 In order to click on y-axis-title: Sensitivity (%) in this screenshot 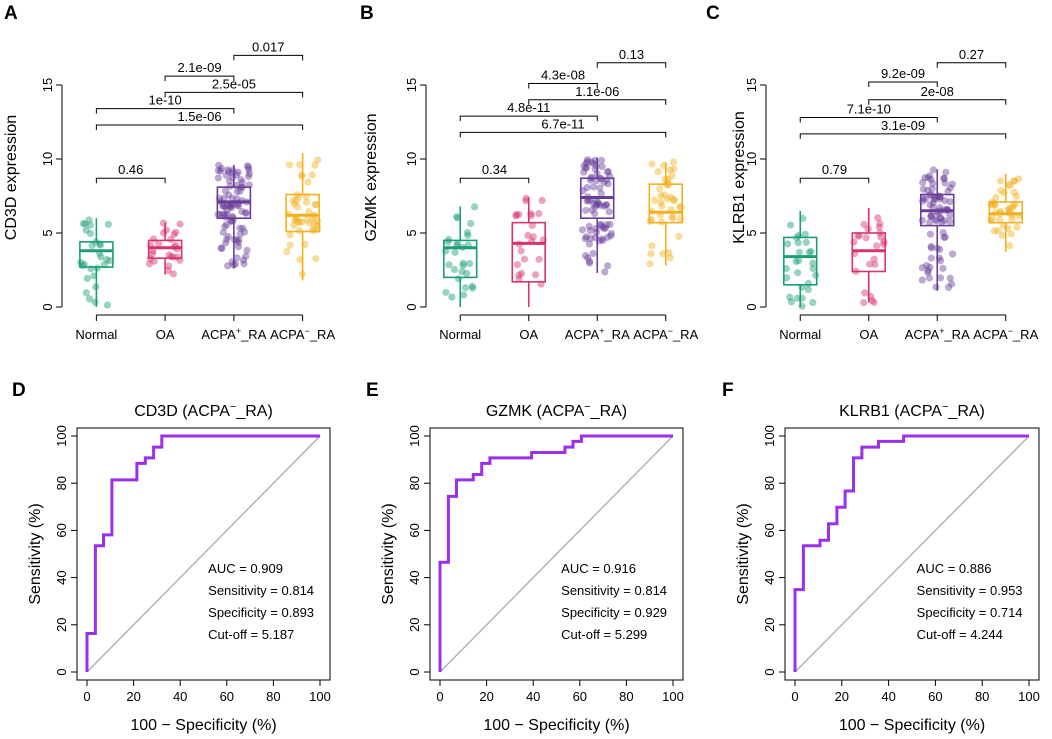, I will do `click(743, 553)`.